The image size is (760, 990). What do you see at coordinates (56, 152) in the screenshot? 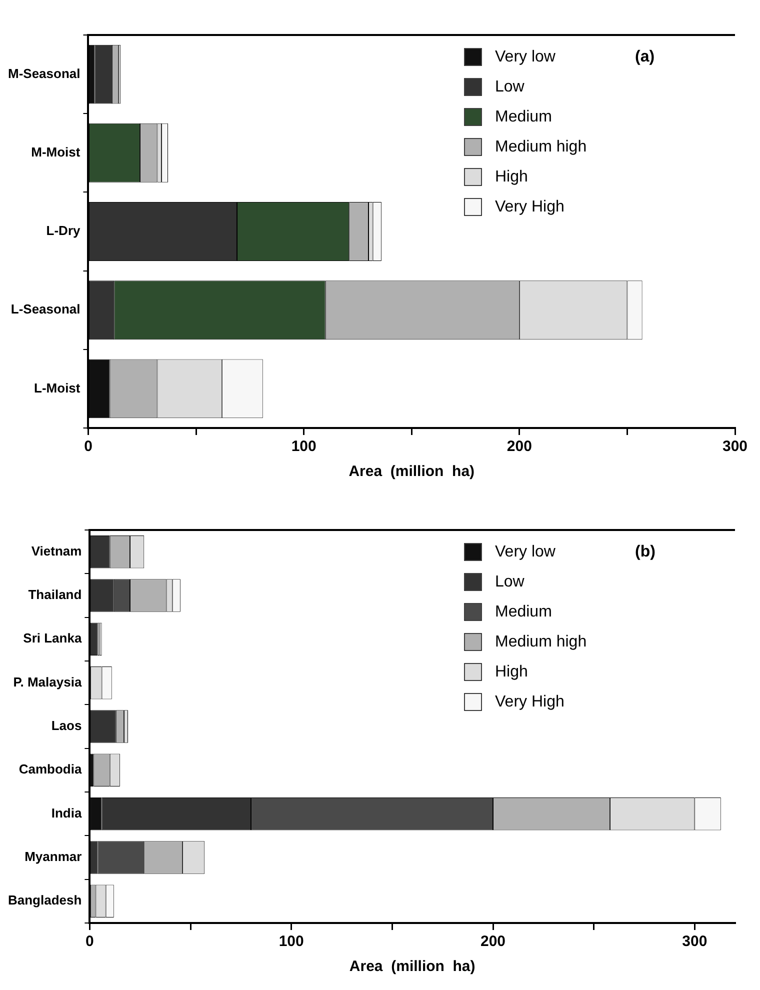
I see `y-tick-label: M-Moist` at bounding box center [56, 152].